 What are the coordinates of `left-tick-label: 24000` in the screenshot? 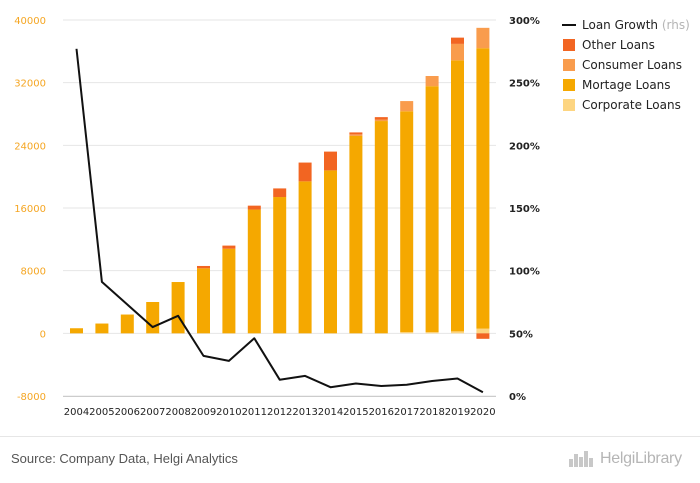 It's located at (30, 146).